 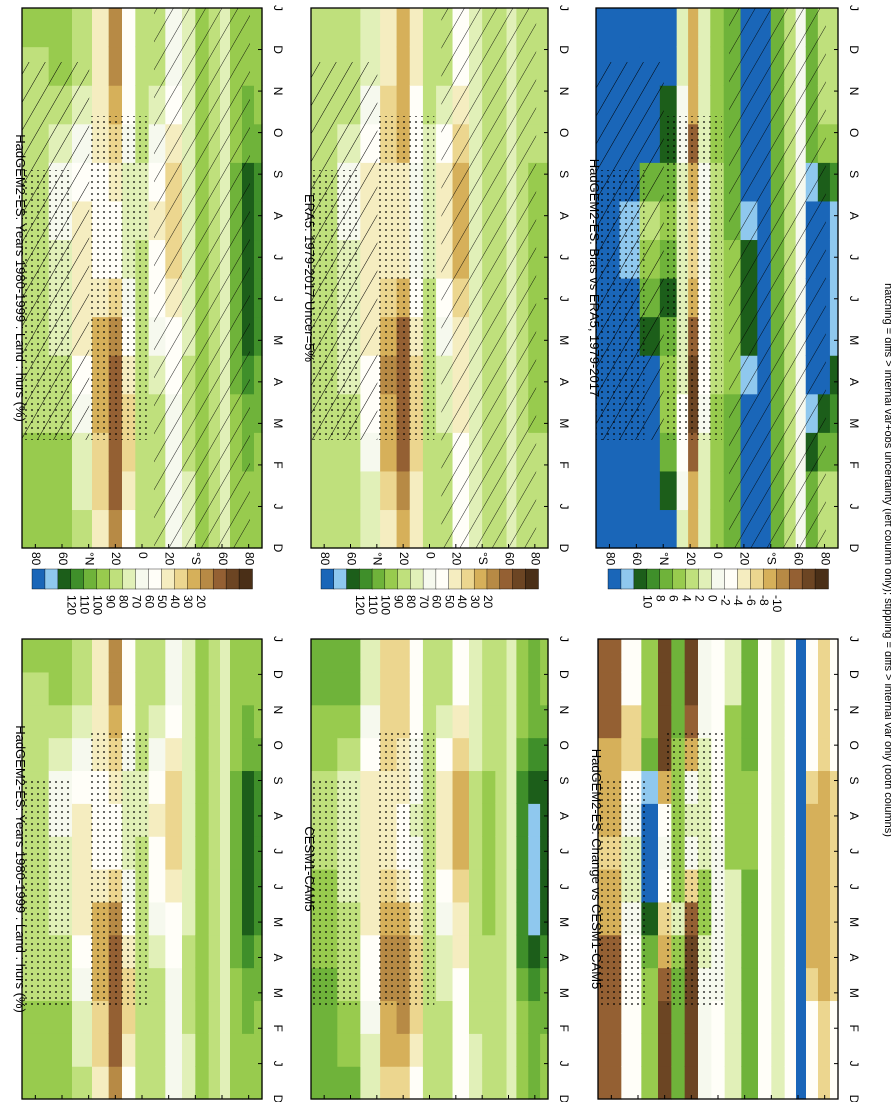 What do you see at coordinates (360, 605) in the screenshot?
I see `colorbar-label: 120` at bounding box center [360, 605].